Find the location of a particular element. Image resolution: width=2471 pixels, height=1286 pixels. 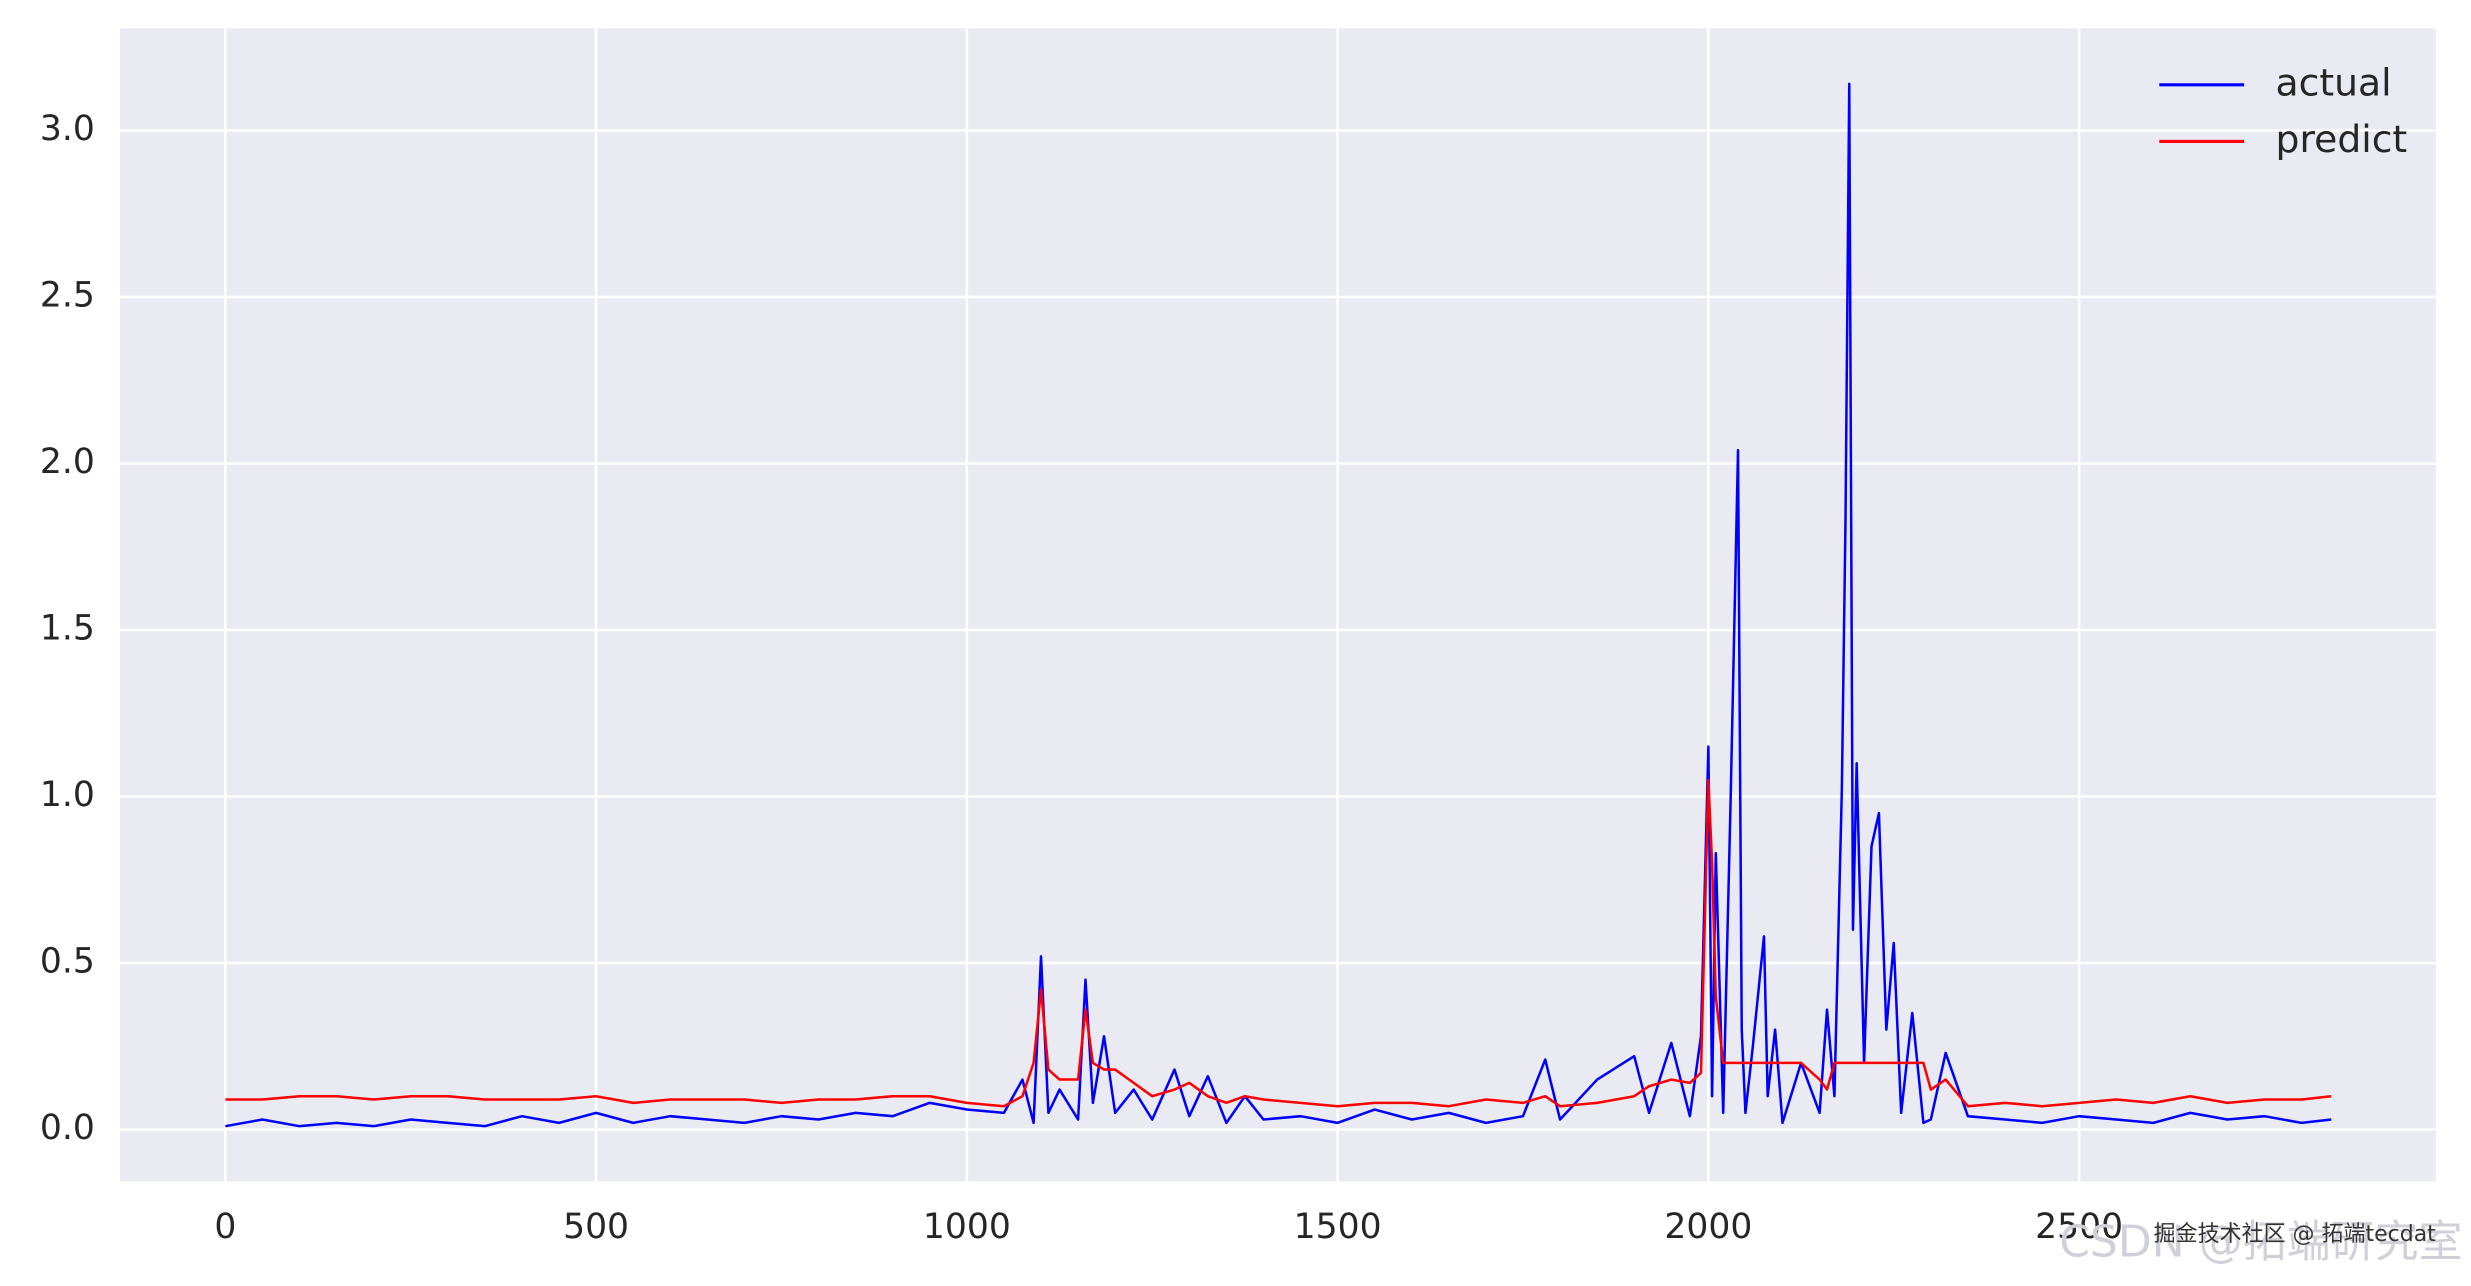

x-tick-label: 2000 is located at coordinates (1708, 1227).